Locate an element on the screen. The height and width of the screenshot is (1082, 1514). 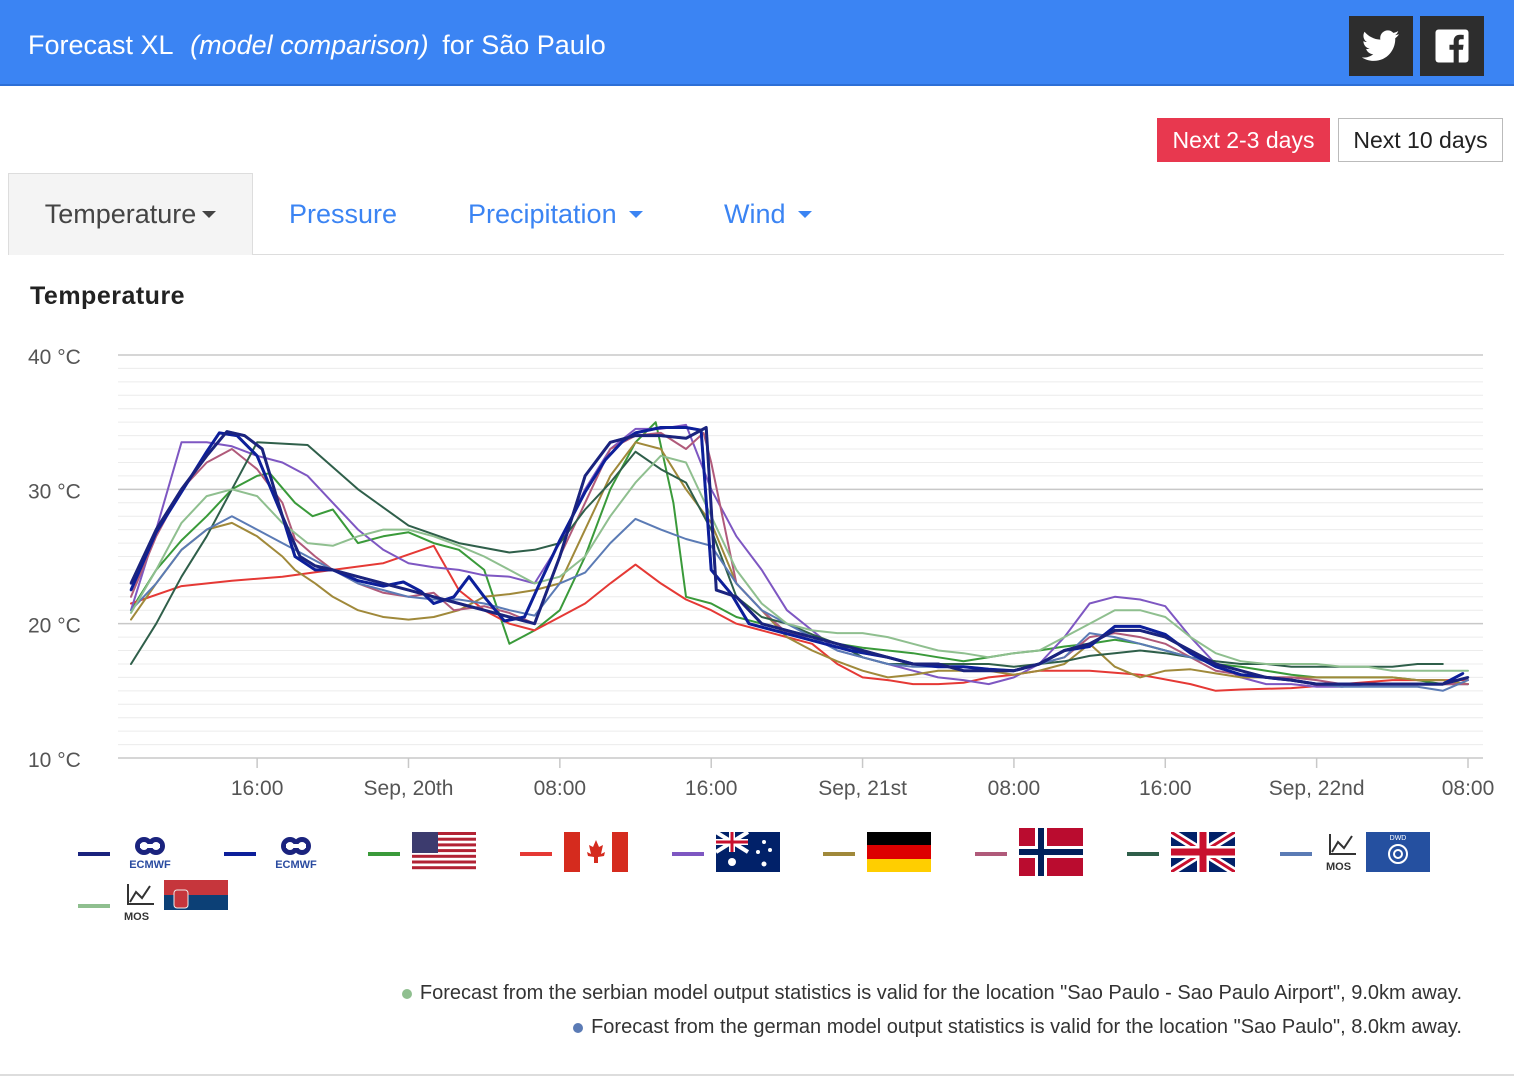
y-tick-label: 20 °C is located at coordinates (54, 626).